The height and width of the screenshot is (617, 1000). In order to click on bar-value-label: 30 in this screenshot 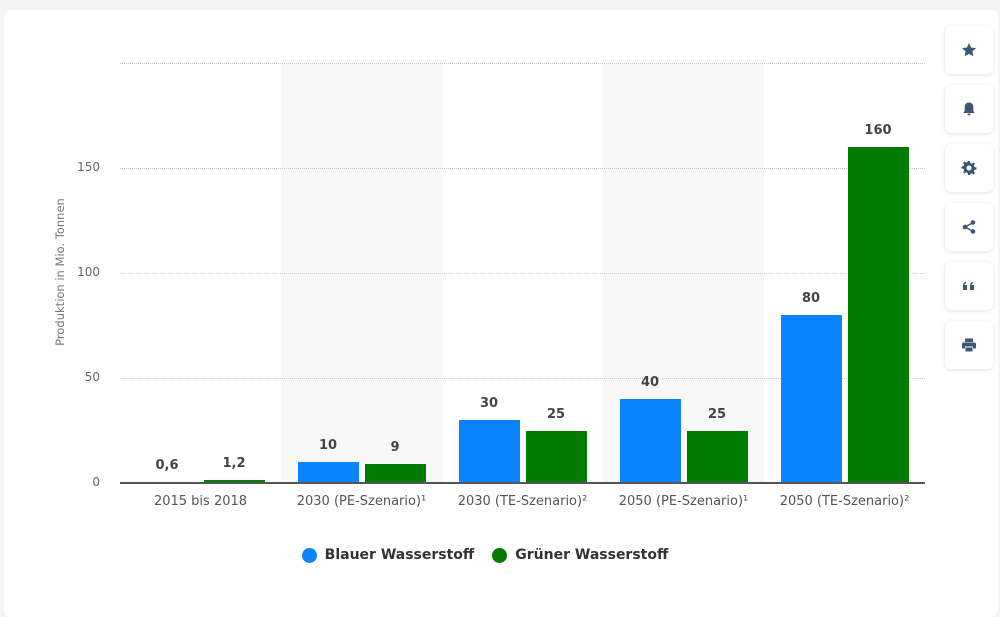, I will do `click(489, 403)`.